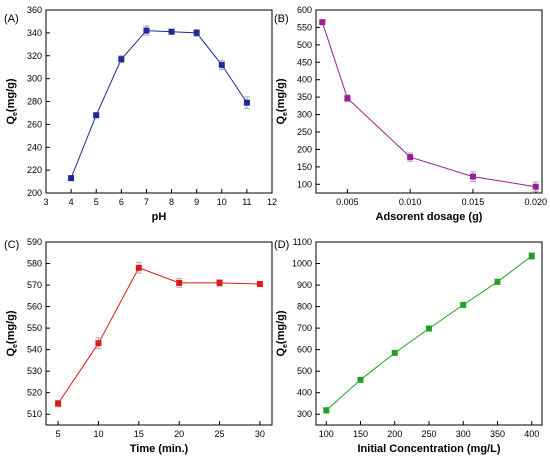 This screenshot has width=550, height=457. Describe the element at coordinates (34, 371) in the screenshot. I see `y-tick-label: 530` at that location.